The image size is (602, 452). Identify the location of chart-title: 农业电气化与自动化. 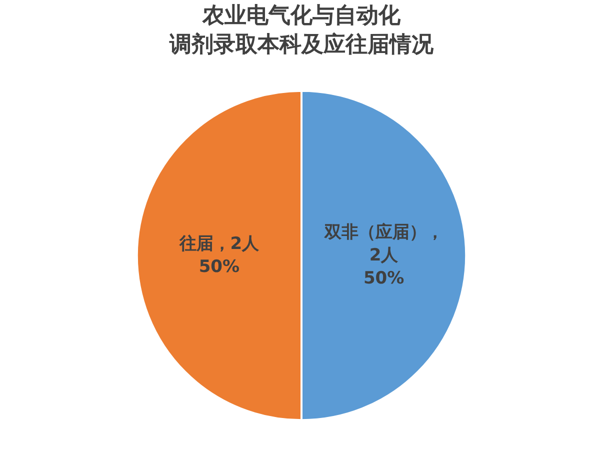
(302, 16).